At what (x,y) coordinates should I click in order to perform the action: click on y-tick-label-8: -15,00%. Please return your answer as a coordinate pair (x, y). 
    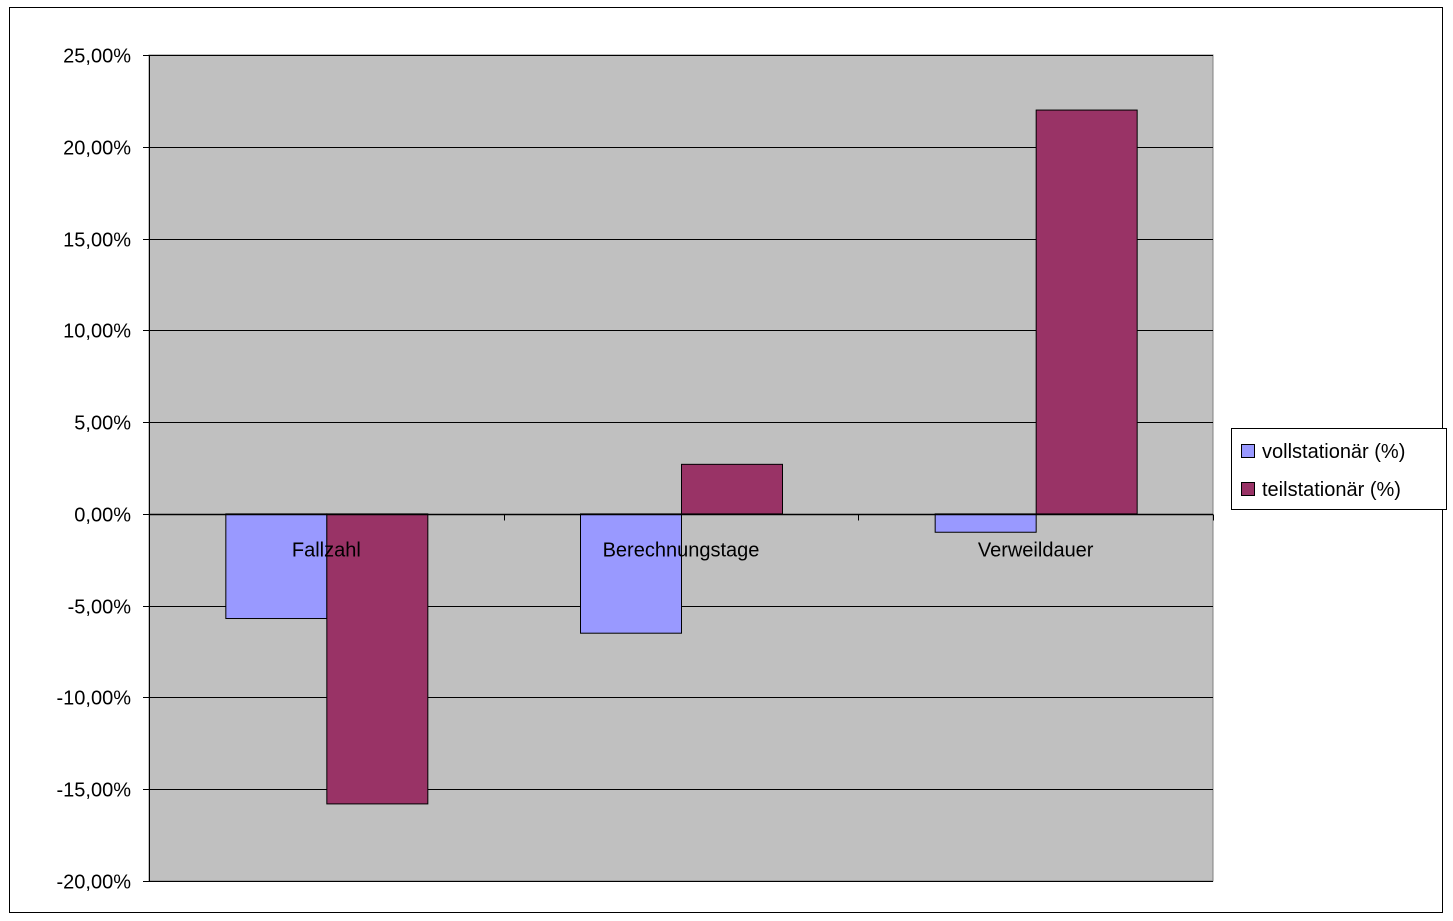
    Looking at the image, I should click on (94, 791).